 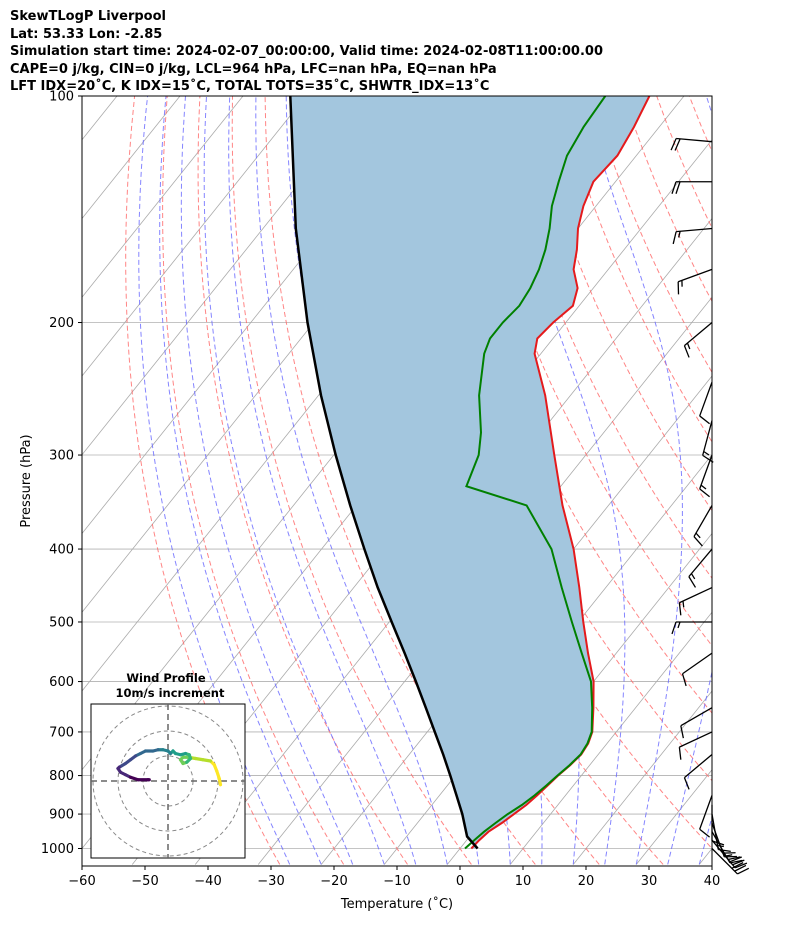 I want to click on x-tick-label: −50, so click(x=144, y=881).